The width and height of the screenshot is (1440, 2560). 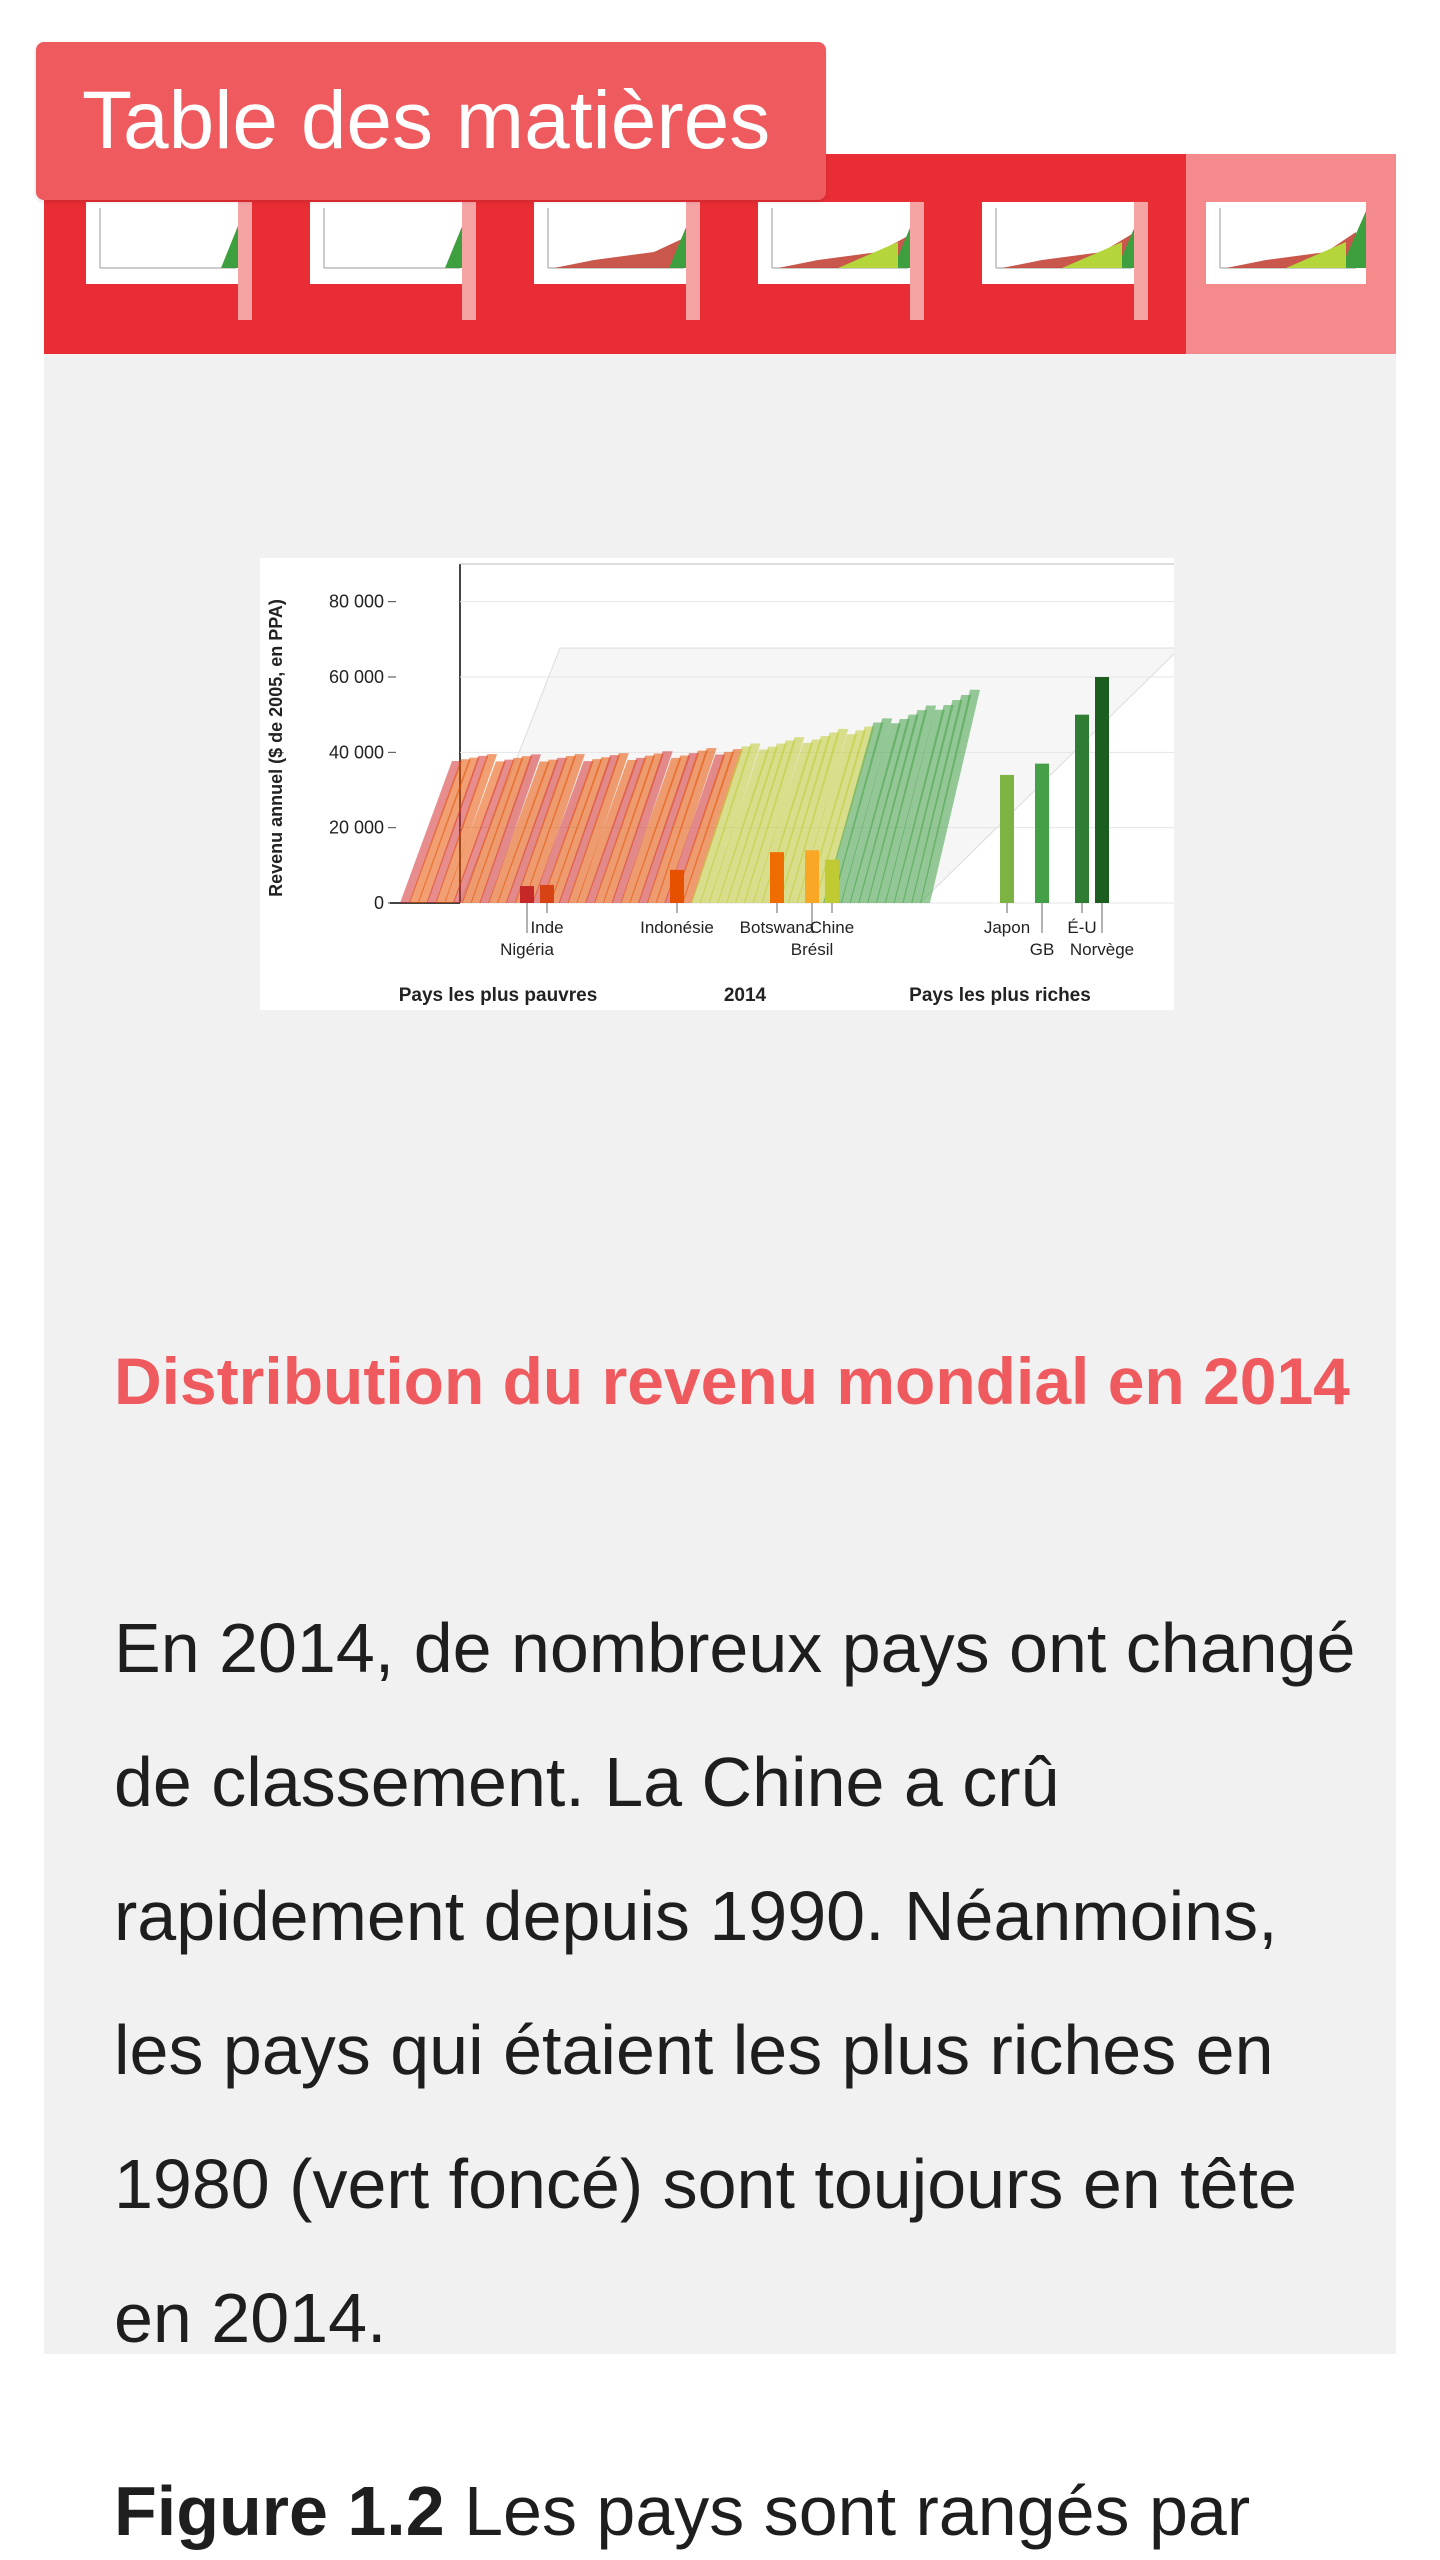 What do you see at coordinates (677, 927) in the screenshot?
I see `chart-country-label: Indonésie` at bounding box center [677, 927].